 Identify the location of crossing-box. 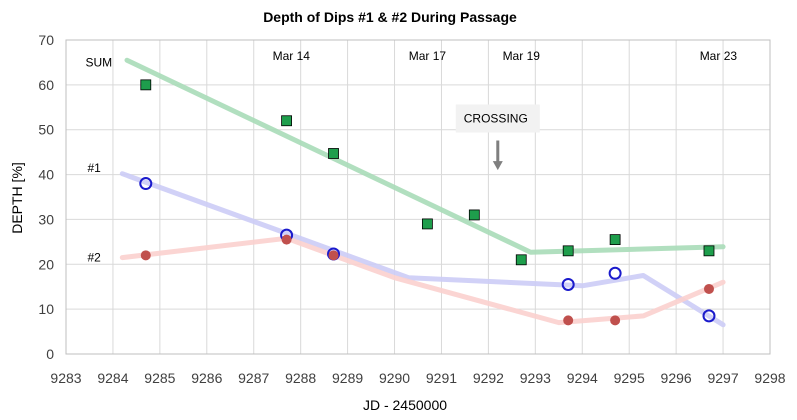
(497, 118).